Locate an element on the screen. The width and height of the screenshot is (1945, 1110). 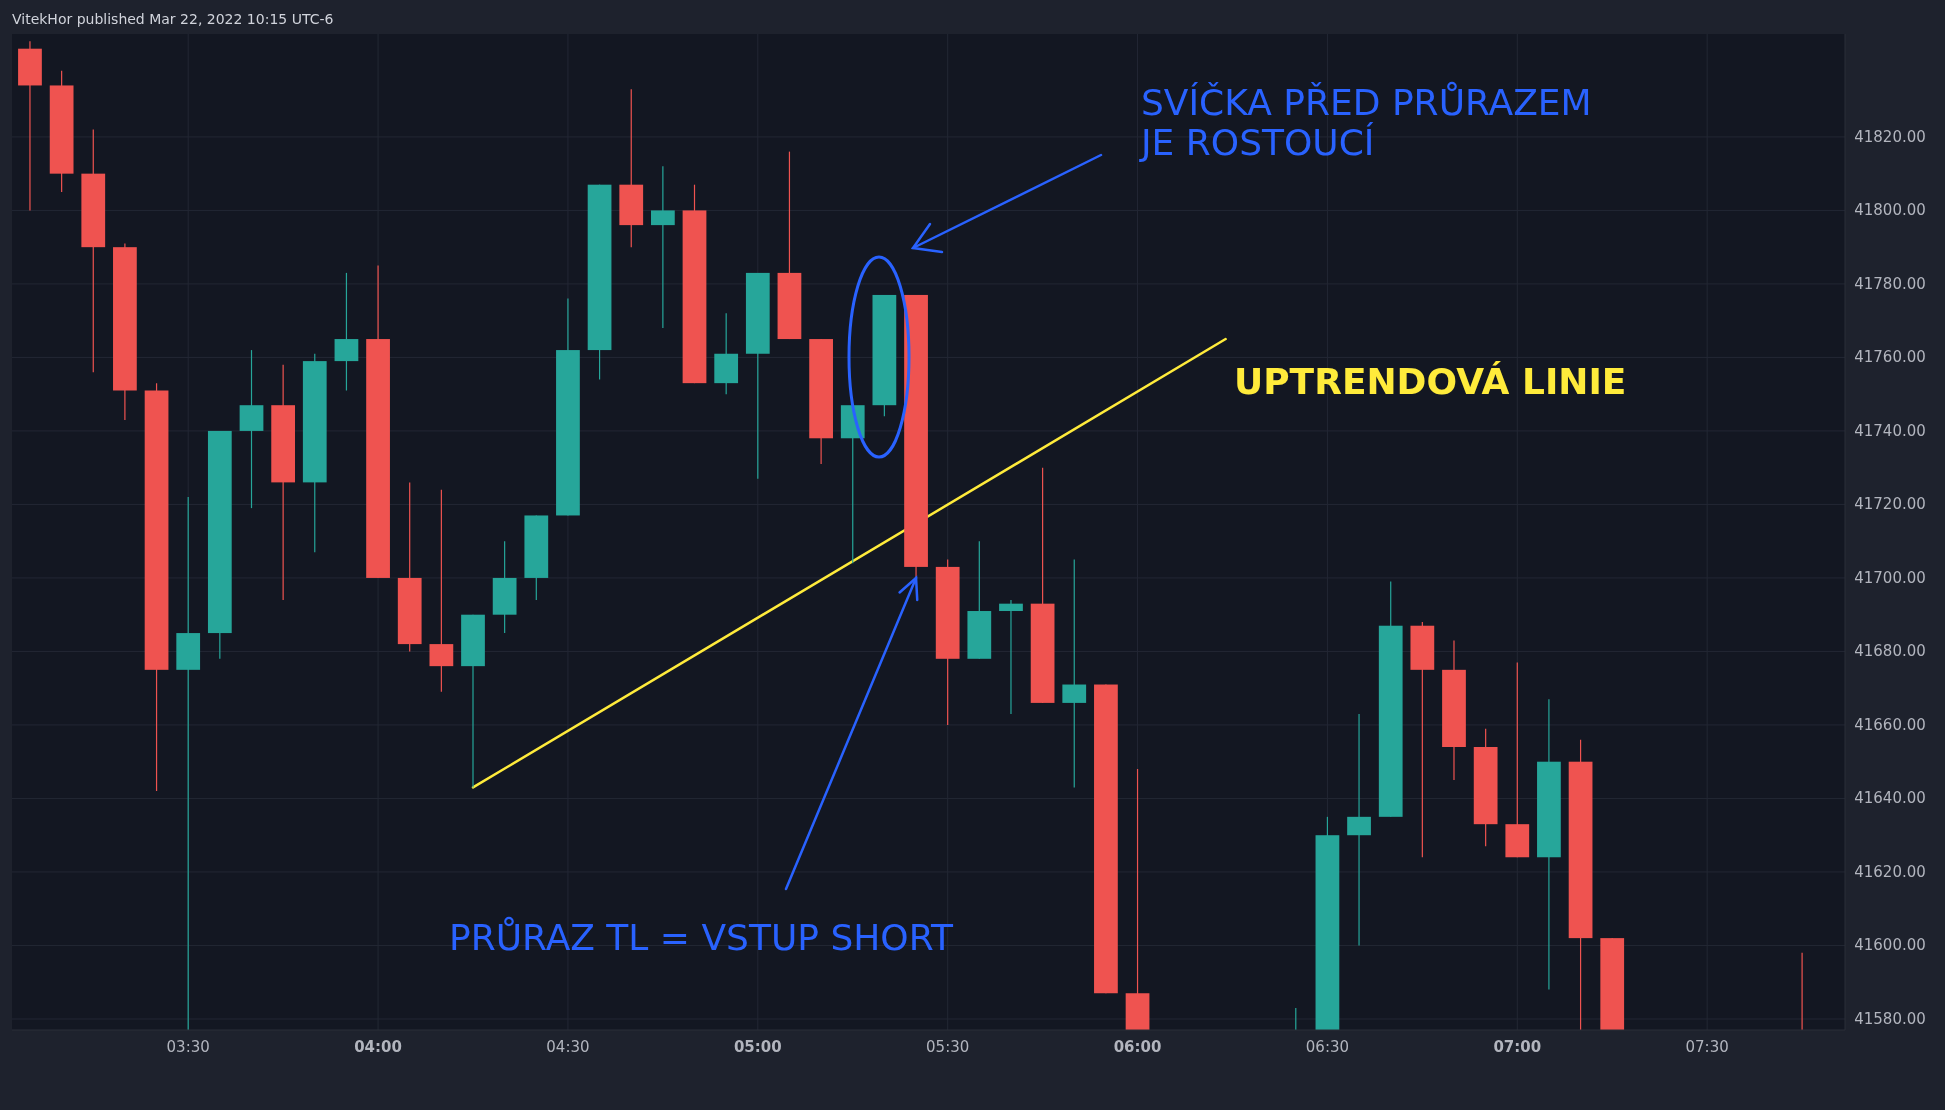
annotation: PRŮRAZ TL = VSTUP SHORT is located at coordinates (702, 937).